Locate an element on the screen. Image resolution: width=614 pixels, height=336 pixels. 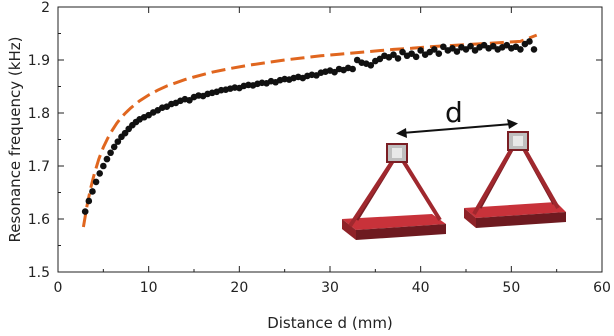
y-axis-title: Resonance frequency (kHz) is located at coordinates (15, 140).